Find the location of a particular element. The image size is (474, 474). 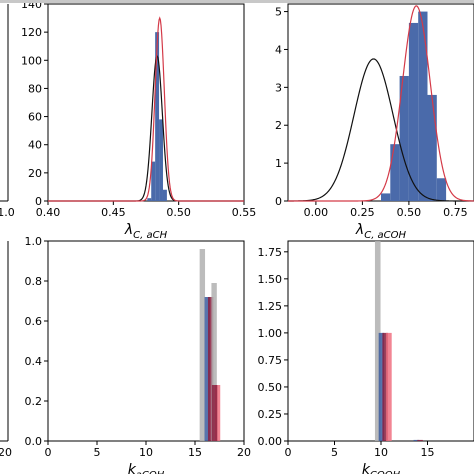

y-tick-label: 60 is located at coordinates (35, 117).